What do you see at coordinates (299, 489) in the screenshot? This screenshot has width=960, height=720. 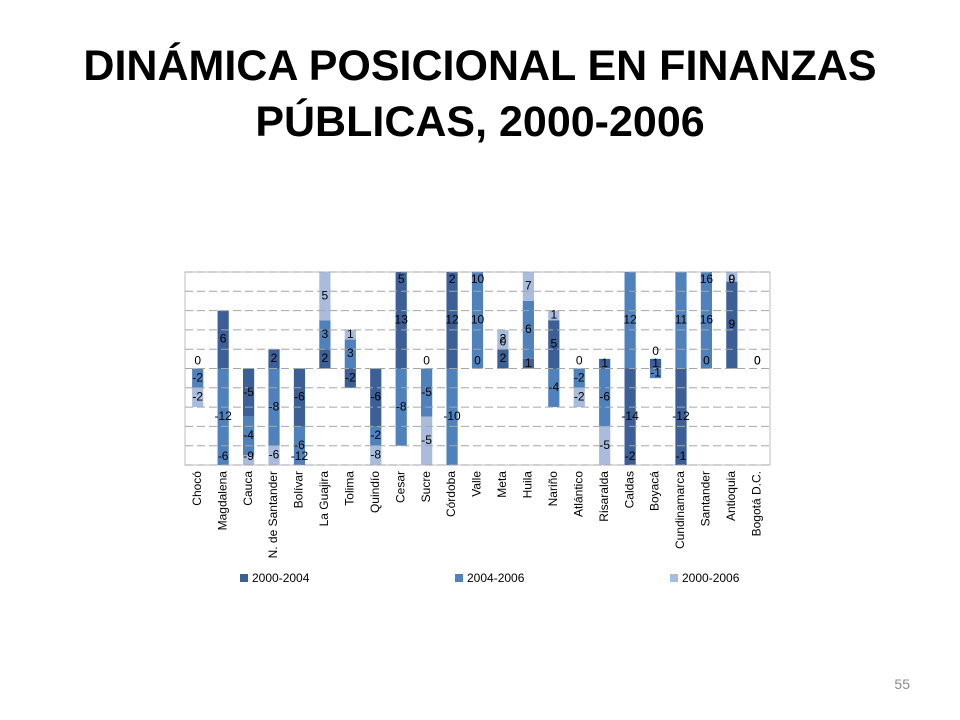 I see `x-tick-label: Bolívar` at bounding box center [299, 489].